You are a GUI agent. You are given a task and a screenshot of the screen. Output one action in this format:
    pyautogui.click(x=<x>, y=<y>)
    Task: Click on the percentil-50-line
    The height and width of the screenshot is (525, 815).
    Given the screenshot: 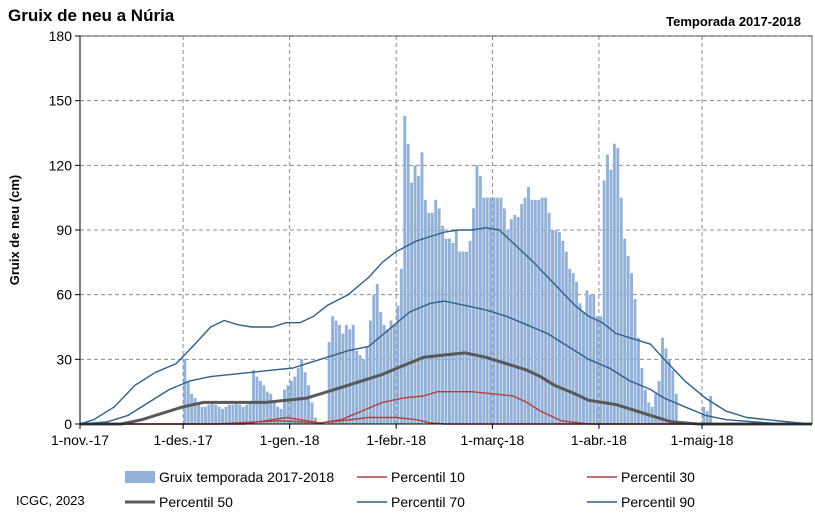 What is the action you would take?
    pyautogui.click(x=446, y=388)
    